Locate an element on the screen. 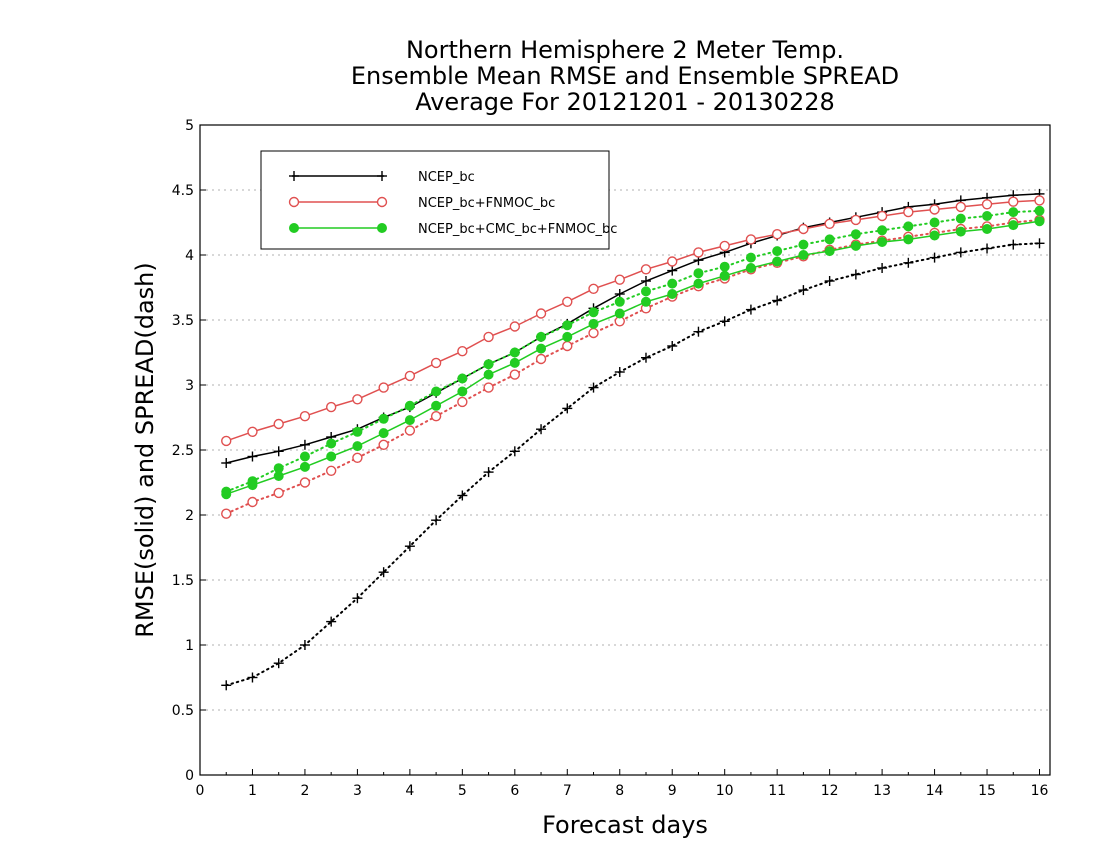 Image resolution: width=1100 pixels, height=850 pixels. legend-entry: NCEP_bc is located at coordinates (382, 177).